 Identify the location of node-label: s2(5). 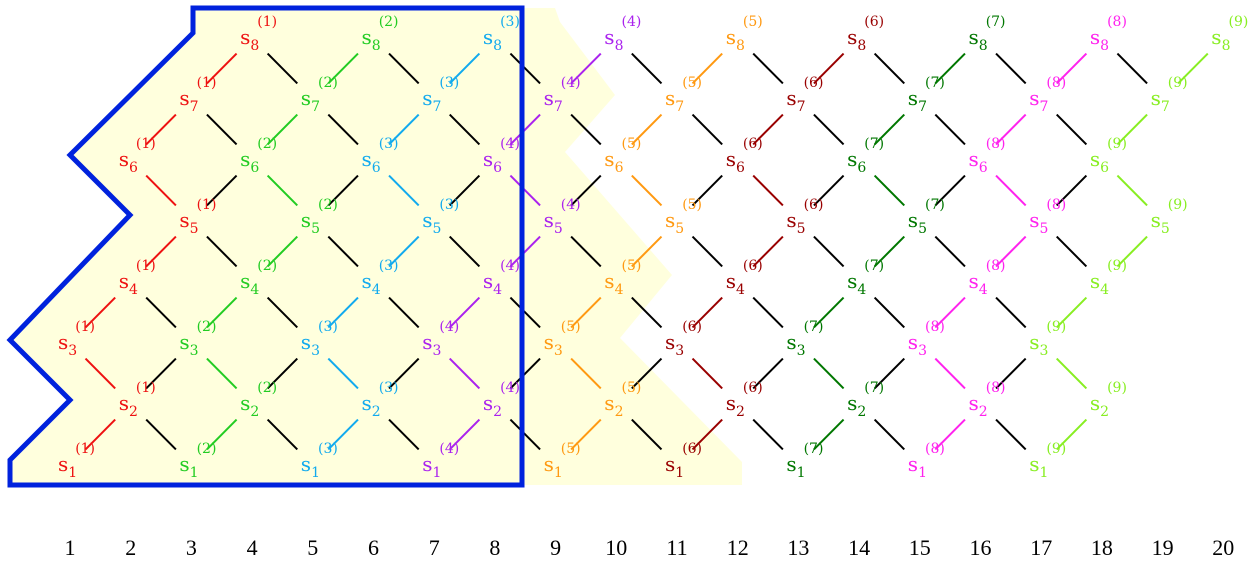
(622, 400).